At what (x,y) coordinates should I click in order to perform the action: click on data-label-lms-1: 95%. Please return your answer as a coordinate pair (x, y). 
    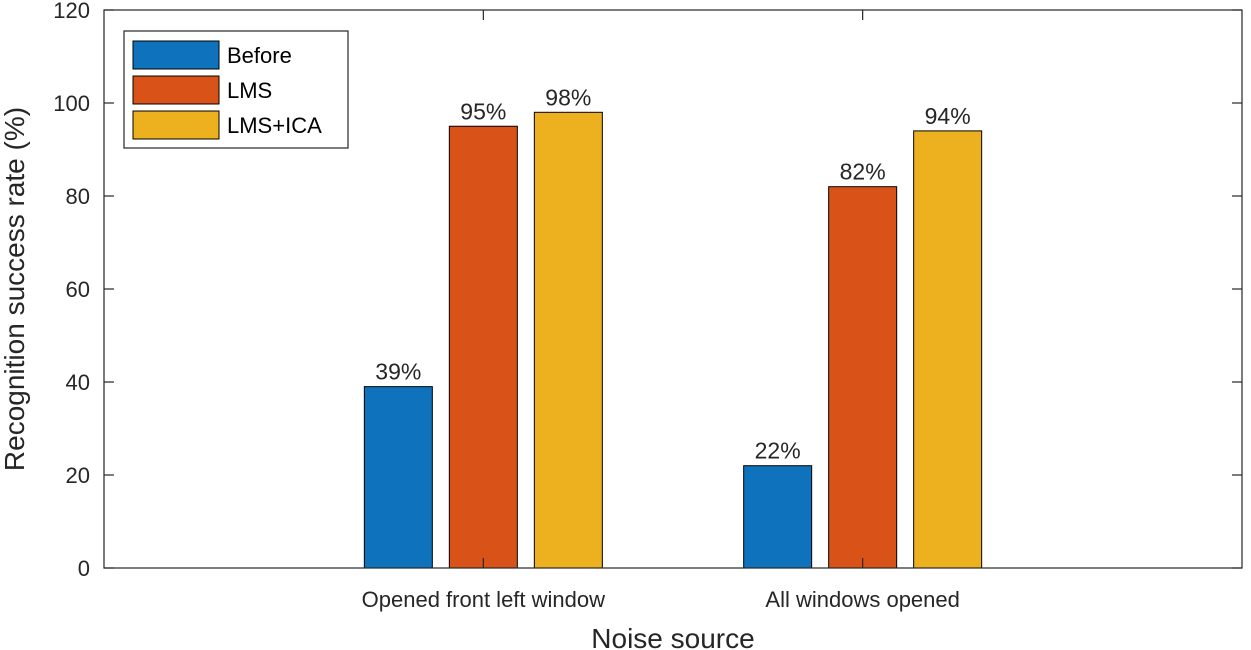
    Looking at the image, I should click on (483, 111).